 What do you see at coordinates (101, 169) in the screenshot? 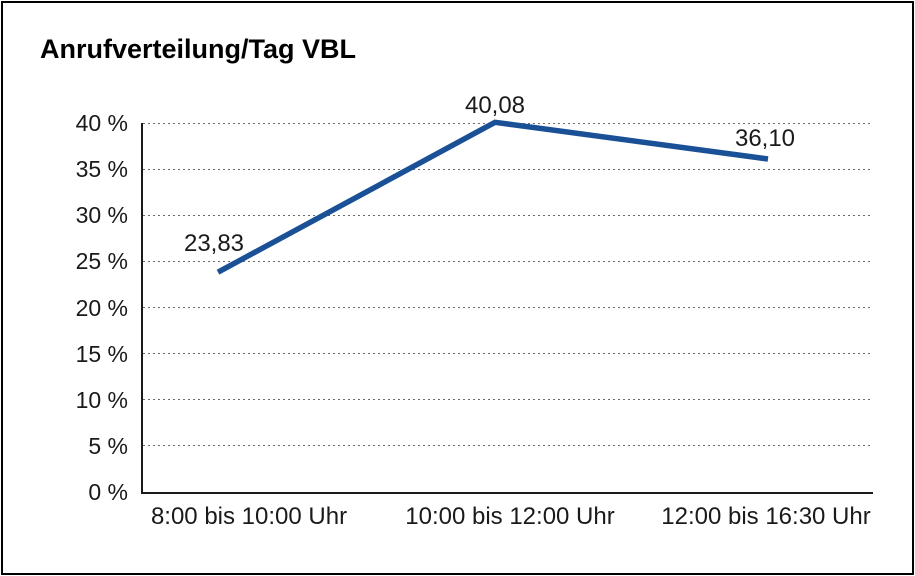
I see `y-tick-label: 35 %` at bounding box center [101, 169].